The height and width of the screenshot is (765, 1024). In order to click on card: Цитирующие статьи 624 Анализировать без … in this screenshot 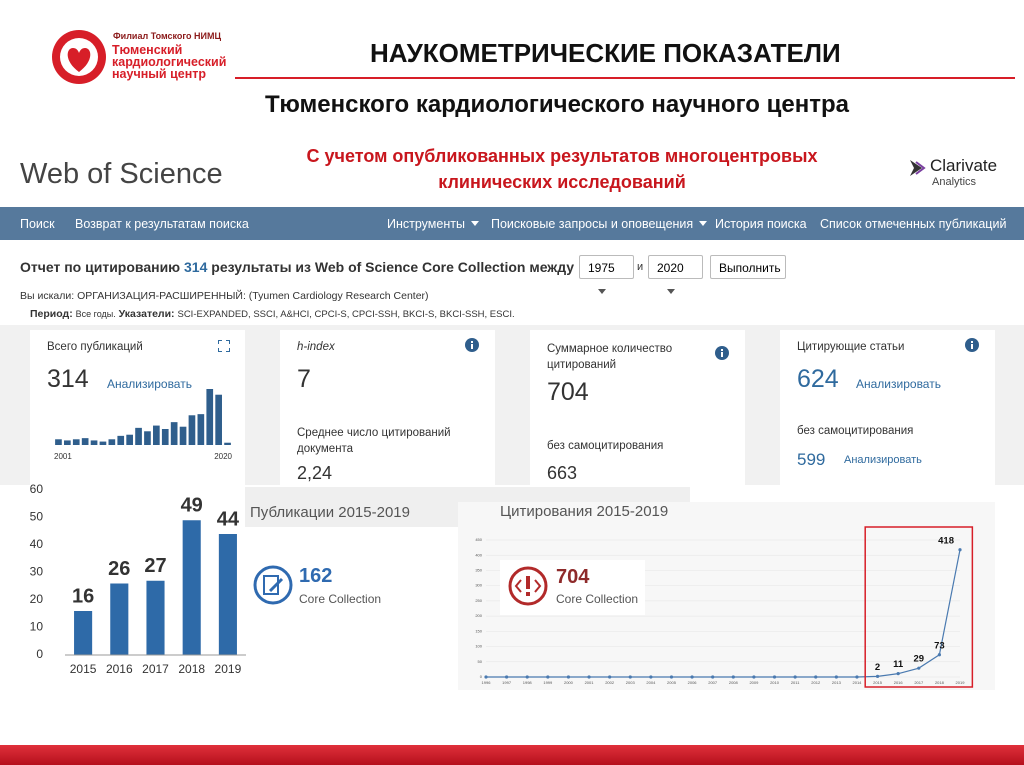, I will do `click(887, 407)`.